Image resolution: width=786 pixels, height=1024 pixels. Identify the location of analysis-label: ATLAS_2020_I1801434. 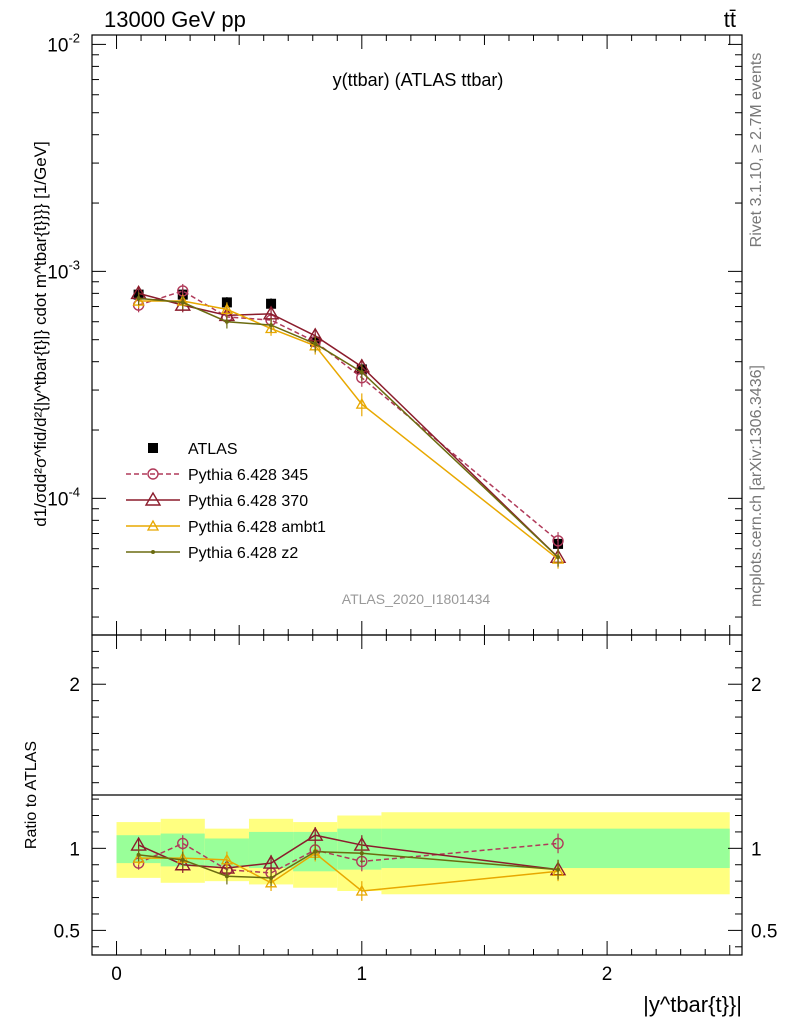
(416, 599).